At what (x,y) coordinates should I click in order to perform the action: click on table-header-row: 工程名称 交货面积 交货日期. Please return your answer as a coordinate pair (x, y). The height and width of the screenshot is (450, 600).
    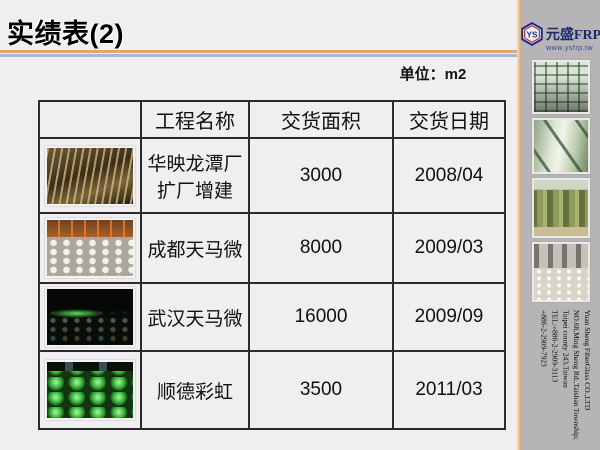
    Looking at the image, I should click on (272, 119).